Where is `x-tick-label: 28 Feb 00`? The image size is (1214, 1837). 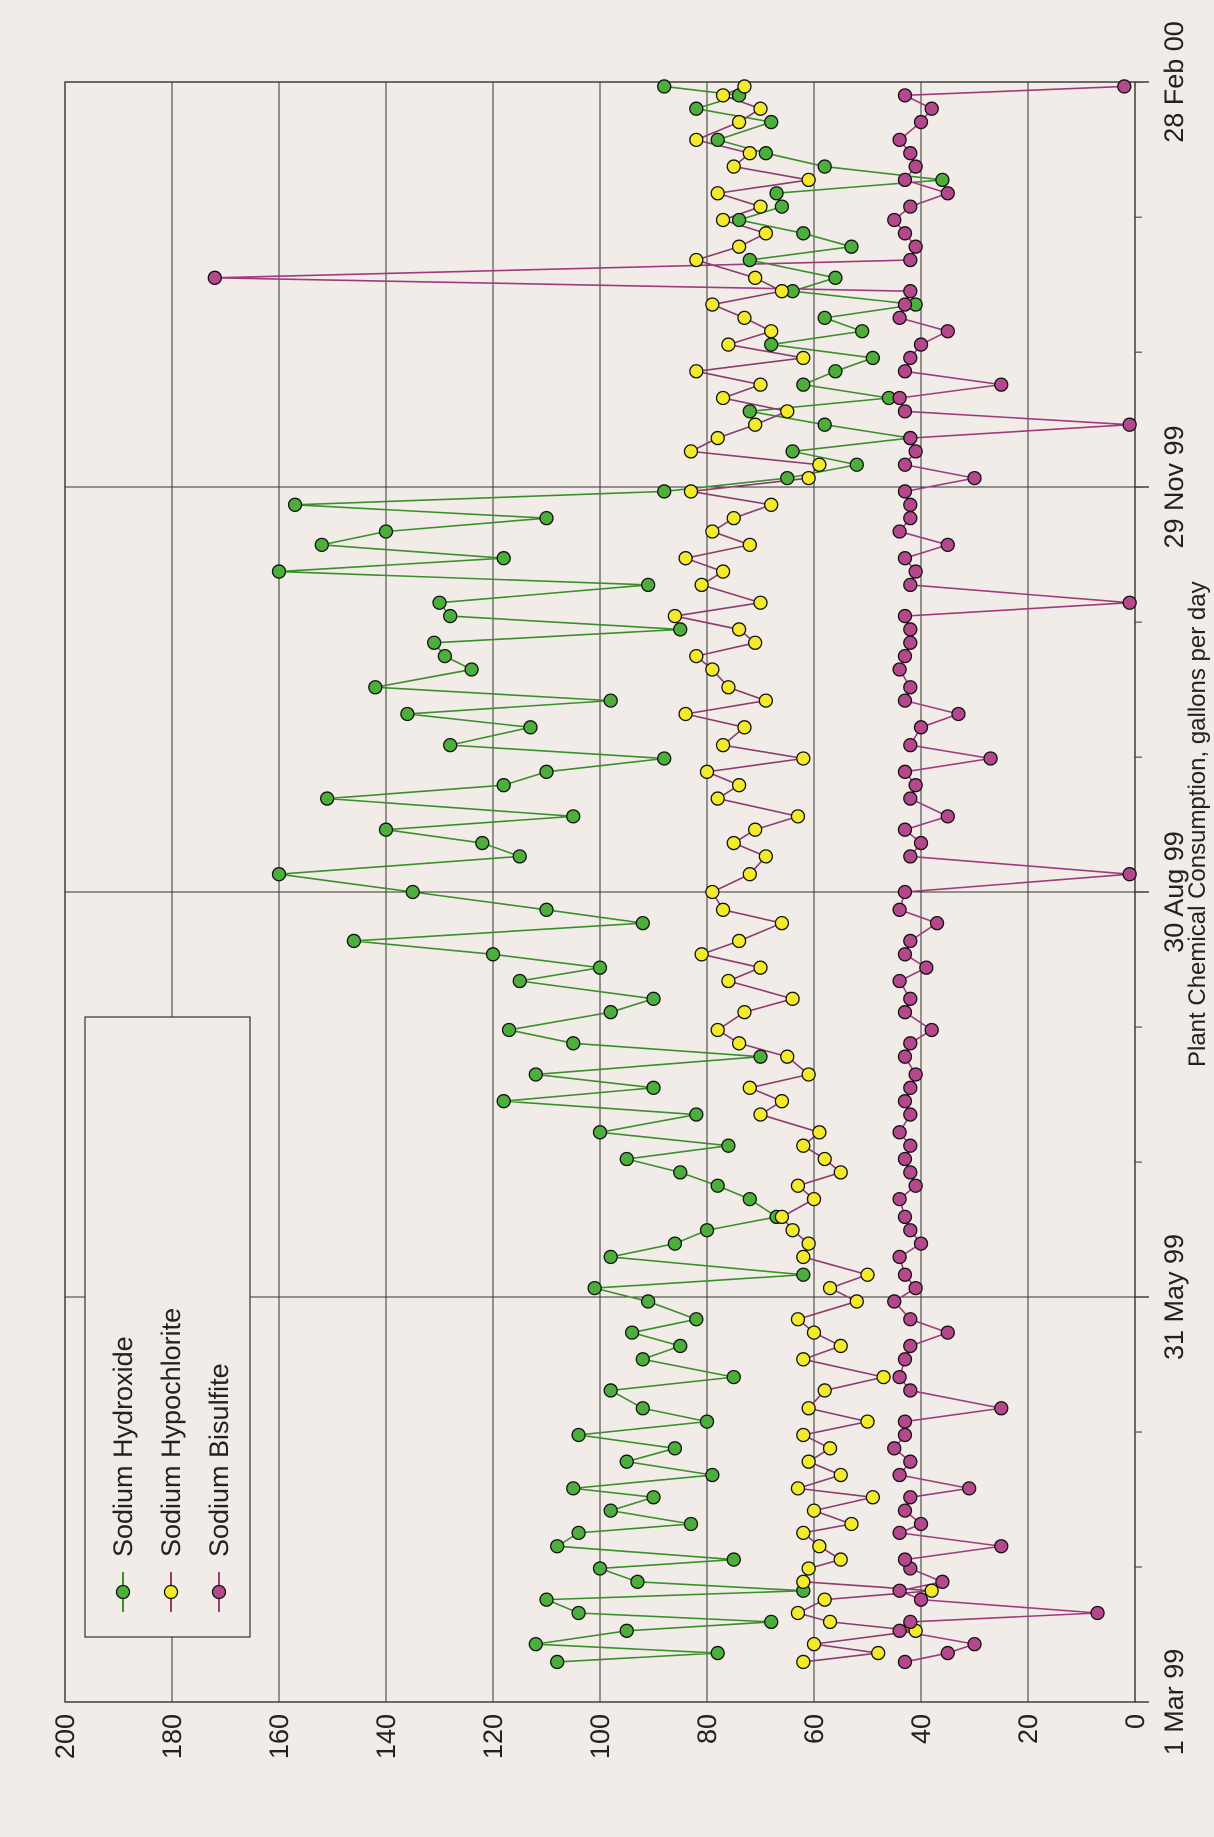 x-tick-label: 28 Feb 00 is located at coordinates (1174, 82).